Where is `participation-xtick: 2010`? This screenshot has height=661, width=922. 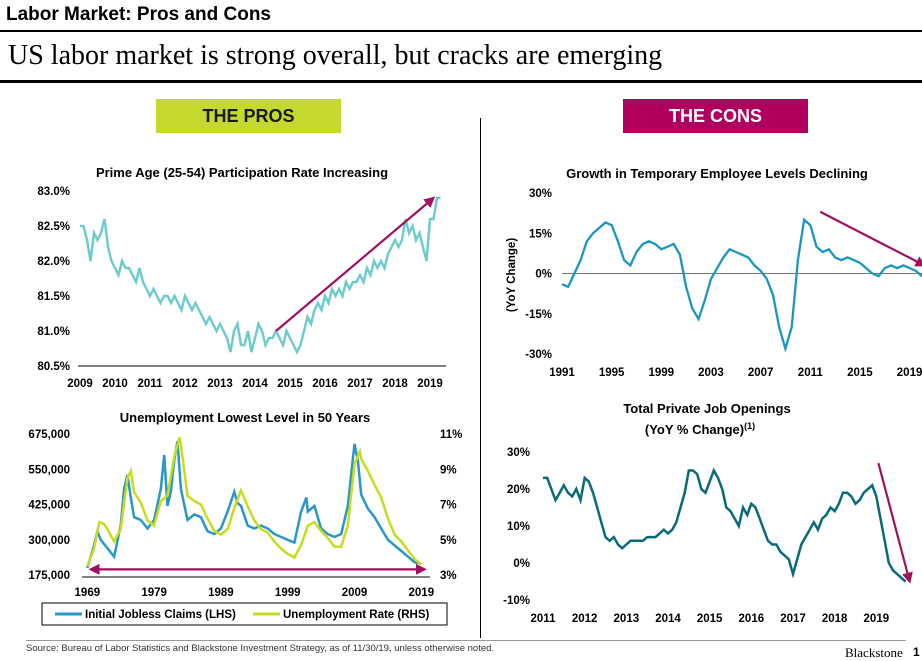 participation-xtick: 2010 is located at coordinates (115, 384).